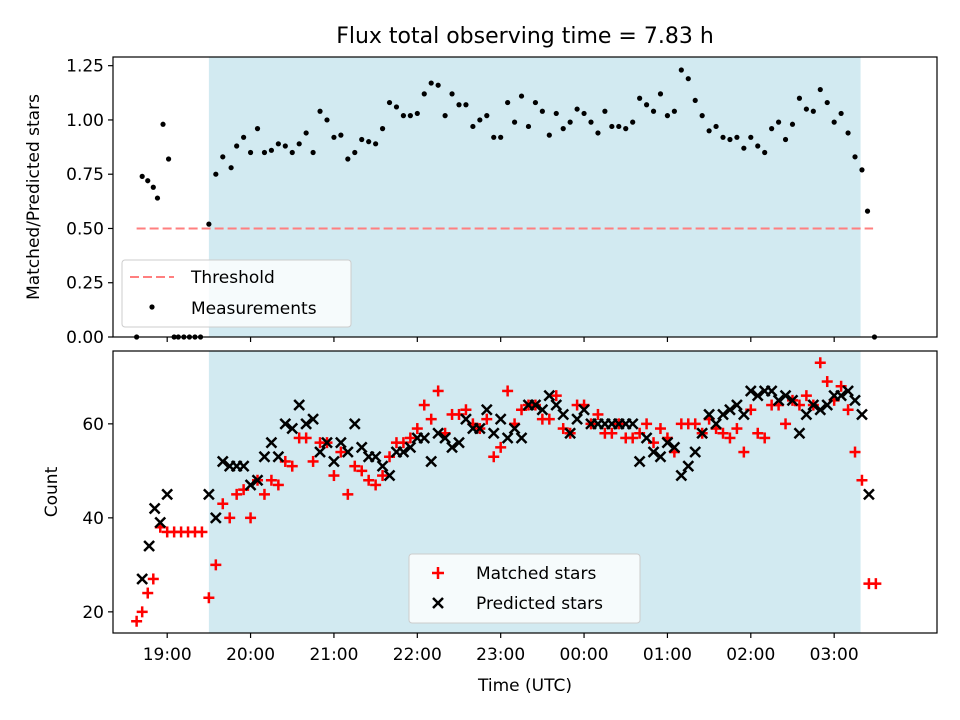 Image resolution: width=960 pixels, height=720 pixels. Describe the element at coordinates (85, 229) in the screenshot. I see `ratio-y-tick-label: 0.50` at that location.